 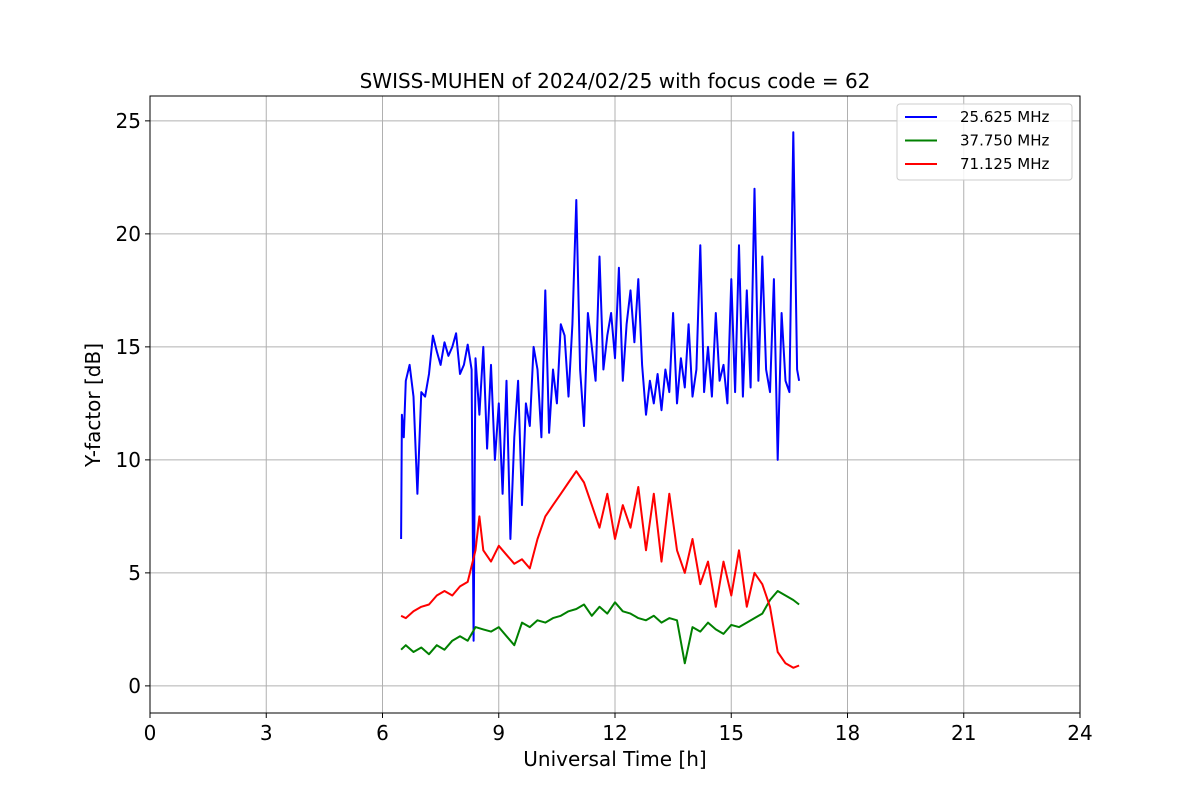 I want to click on y-axis-label: Y-factor [dB], so click(x=93, y=405).